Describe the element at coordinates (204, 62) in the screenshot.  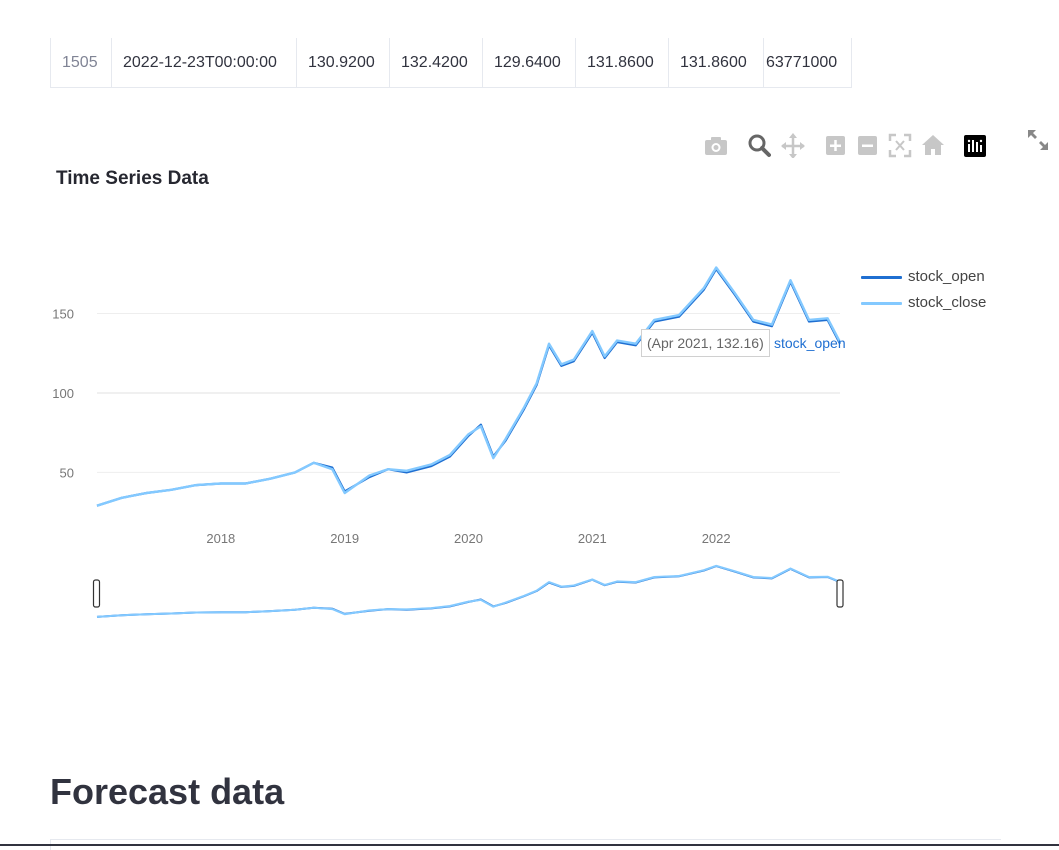
I see `table-cell-date: 2022-12-23T00:00:00` at that location.